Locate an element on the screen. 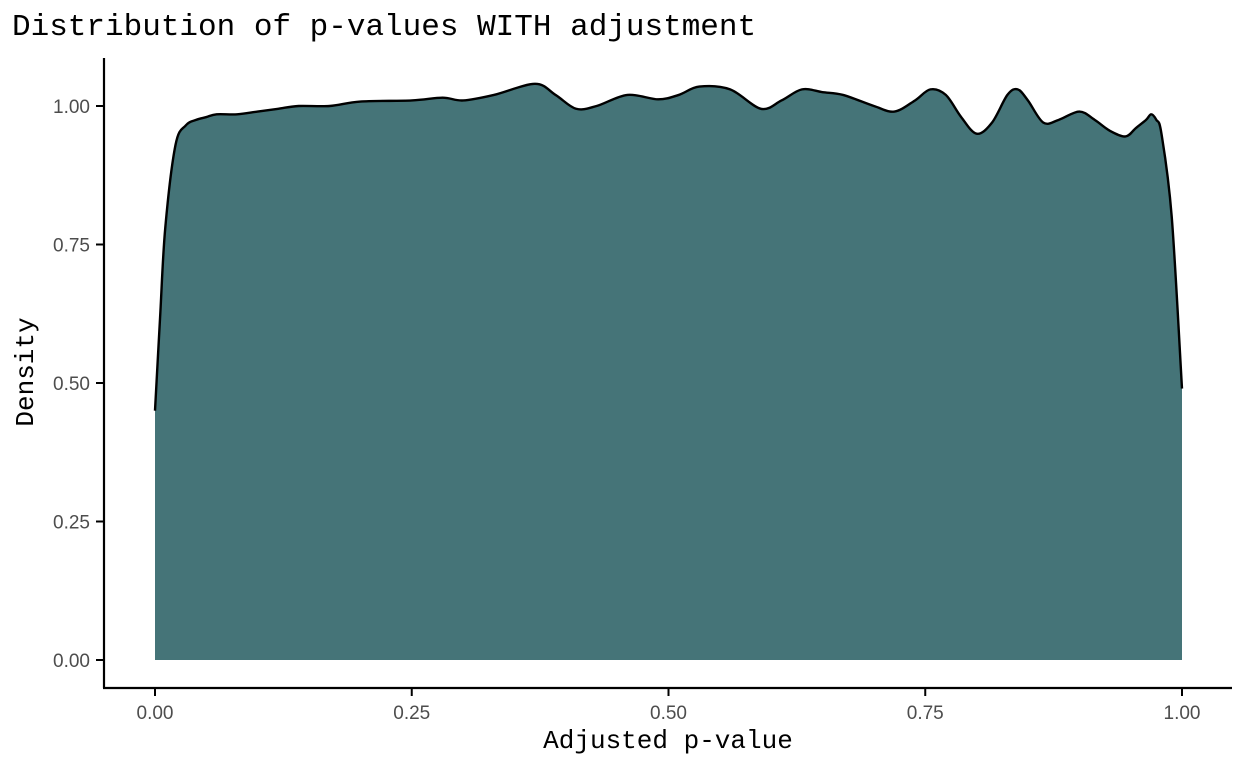 The width and height of the screenshot is (1248, 768). chart-title: Distribution of p-values WITH adjustment is located at coordinates (384, 27).